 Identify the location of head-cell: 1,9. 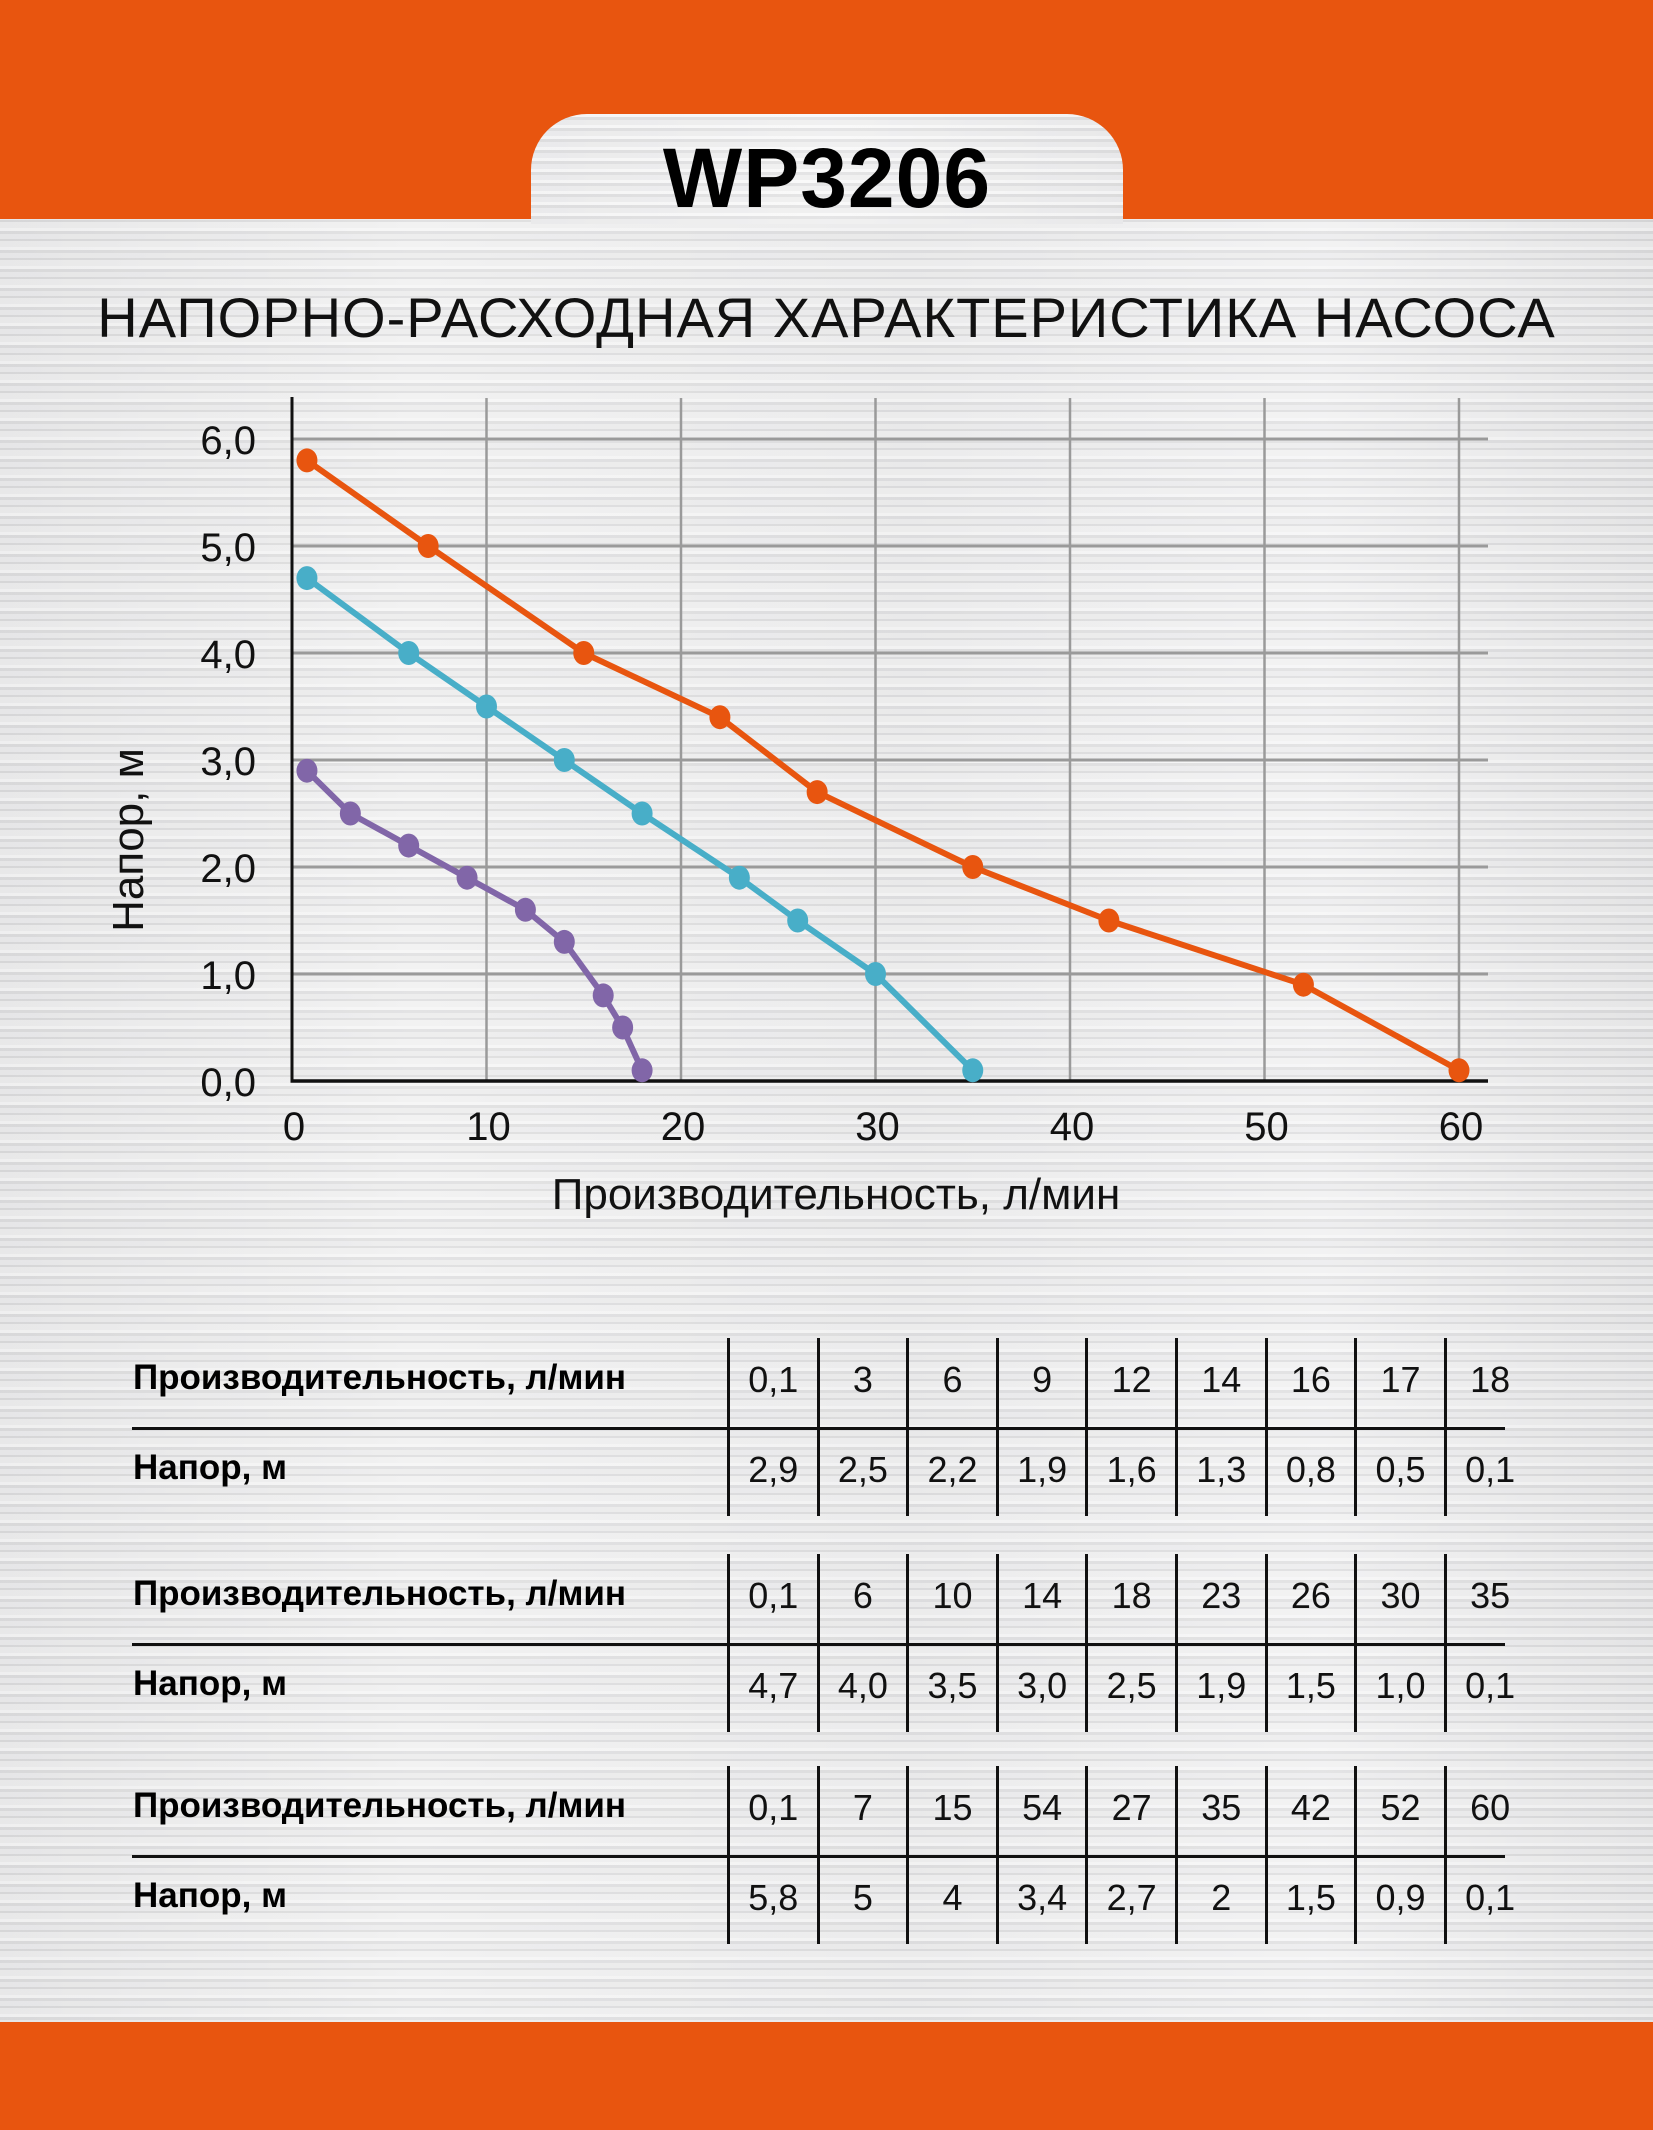
(1221, 1685).